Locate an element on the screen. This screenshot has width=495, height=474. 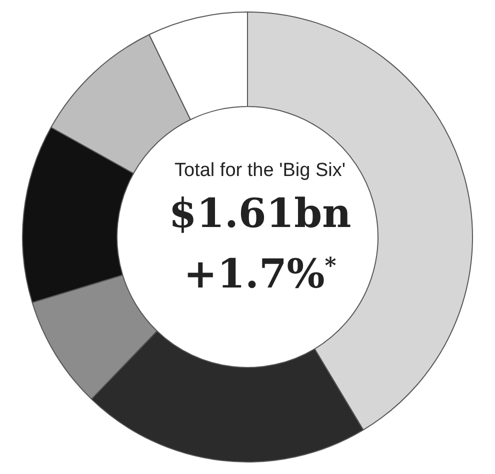
text: +1.7%$^{*}$ is located at coordinates (260, 274).